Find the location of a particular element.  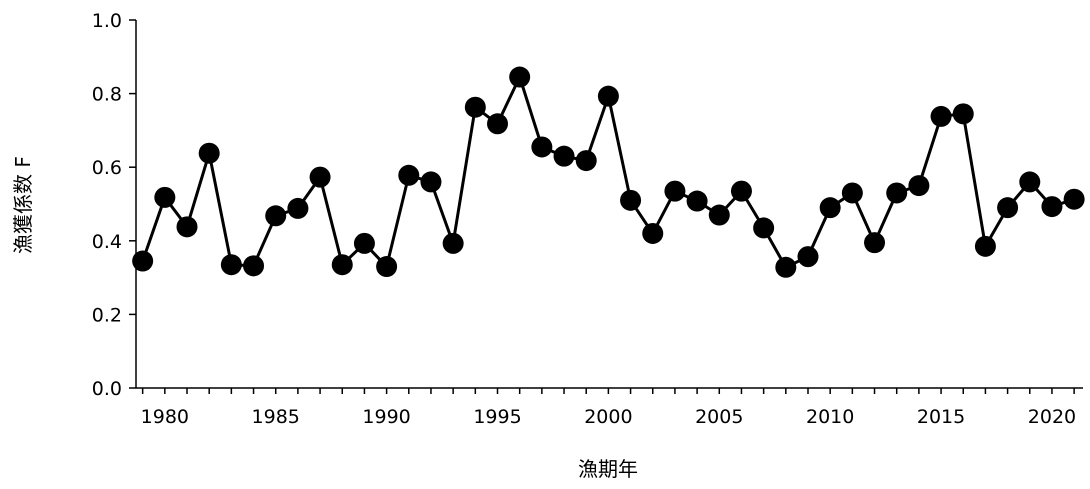

x-tick-label: 2010 is located at coordinates (830, 417).